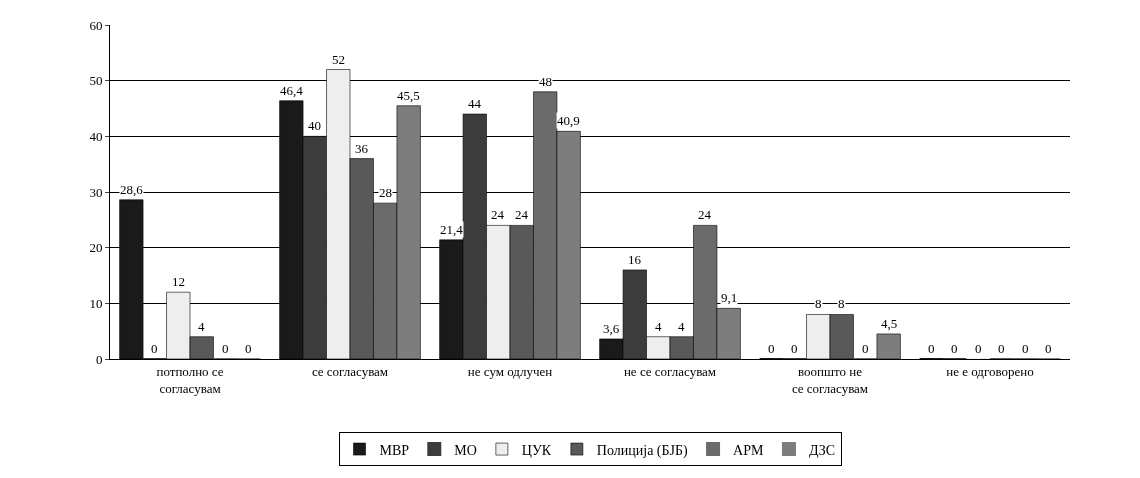 The image size is (1140, 478). What do you see at coordinates (670, 371) in the screenshot?
I see `x-tick-label: не се согласувам` at bounding box center [670, 371].